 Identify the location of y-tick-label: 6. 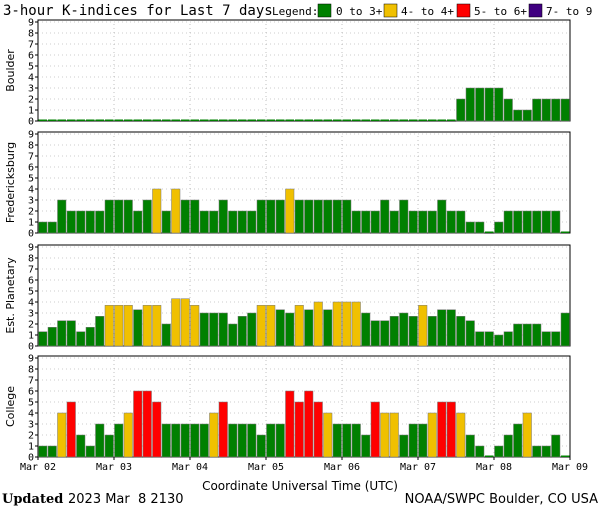
(31, 281).